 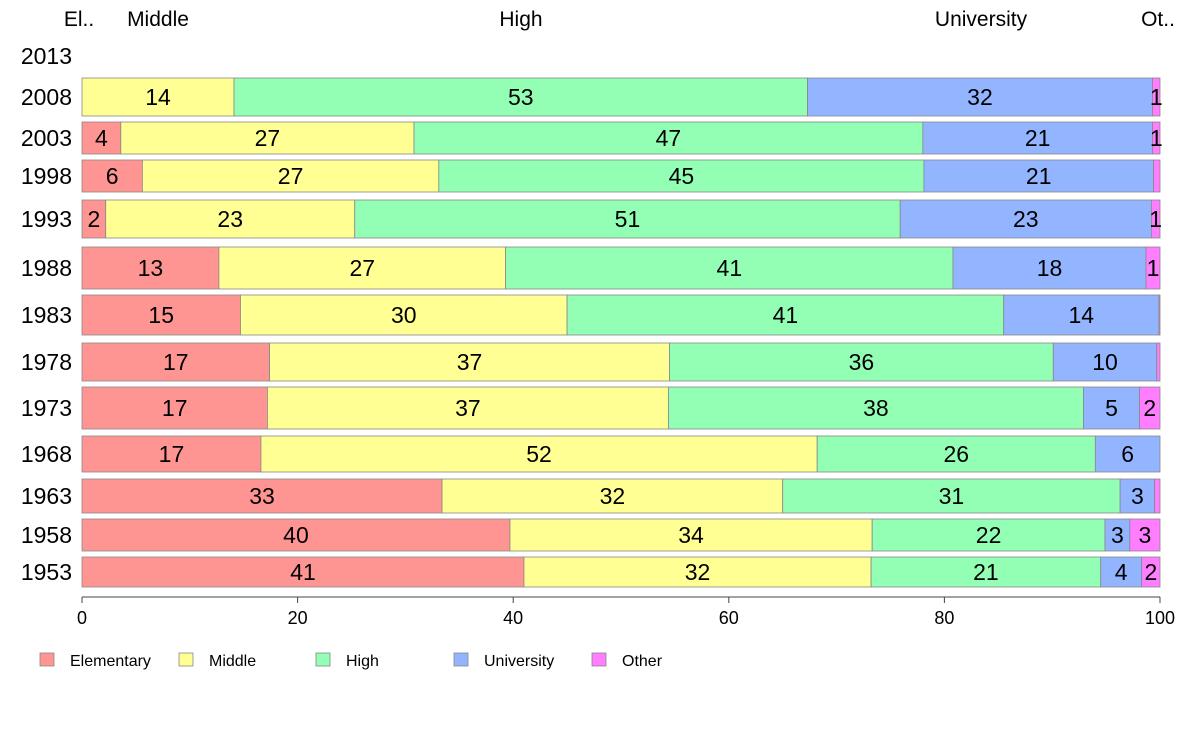 I want to click on bar-1988-middle, so click(x=362, y=268).